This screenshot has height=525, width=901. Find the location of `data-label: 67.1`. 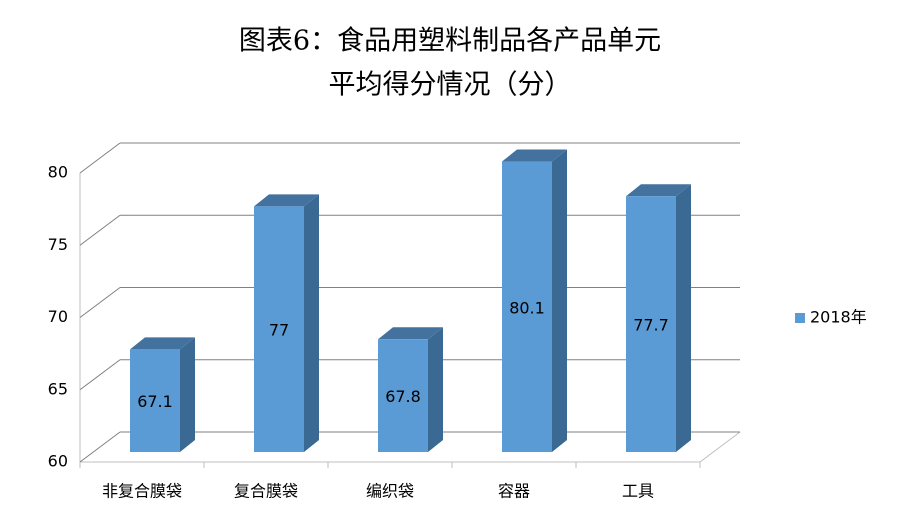

data-label: 67.1 is located at coordinates (155, 401).